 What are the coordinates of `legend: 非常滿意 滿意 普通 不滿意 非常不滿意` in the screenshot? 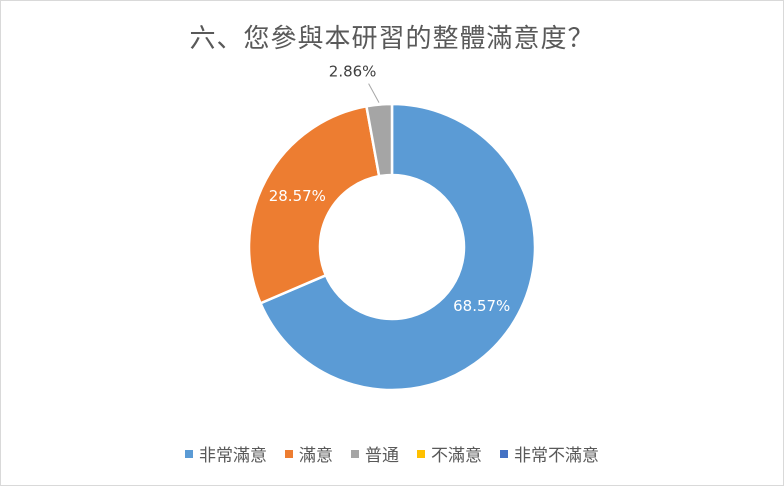 It's located at (392, 453).